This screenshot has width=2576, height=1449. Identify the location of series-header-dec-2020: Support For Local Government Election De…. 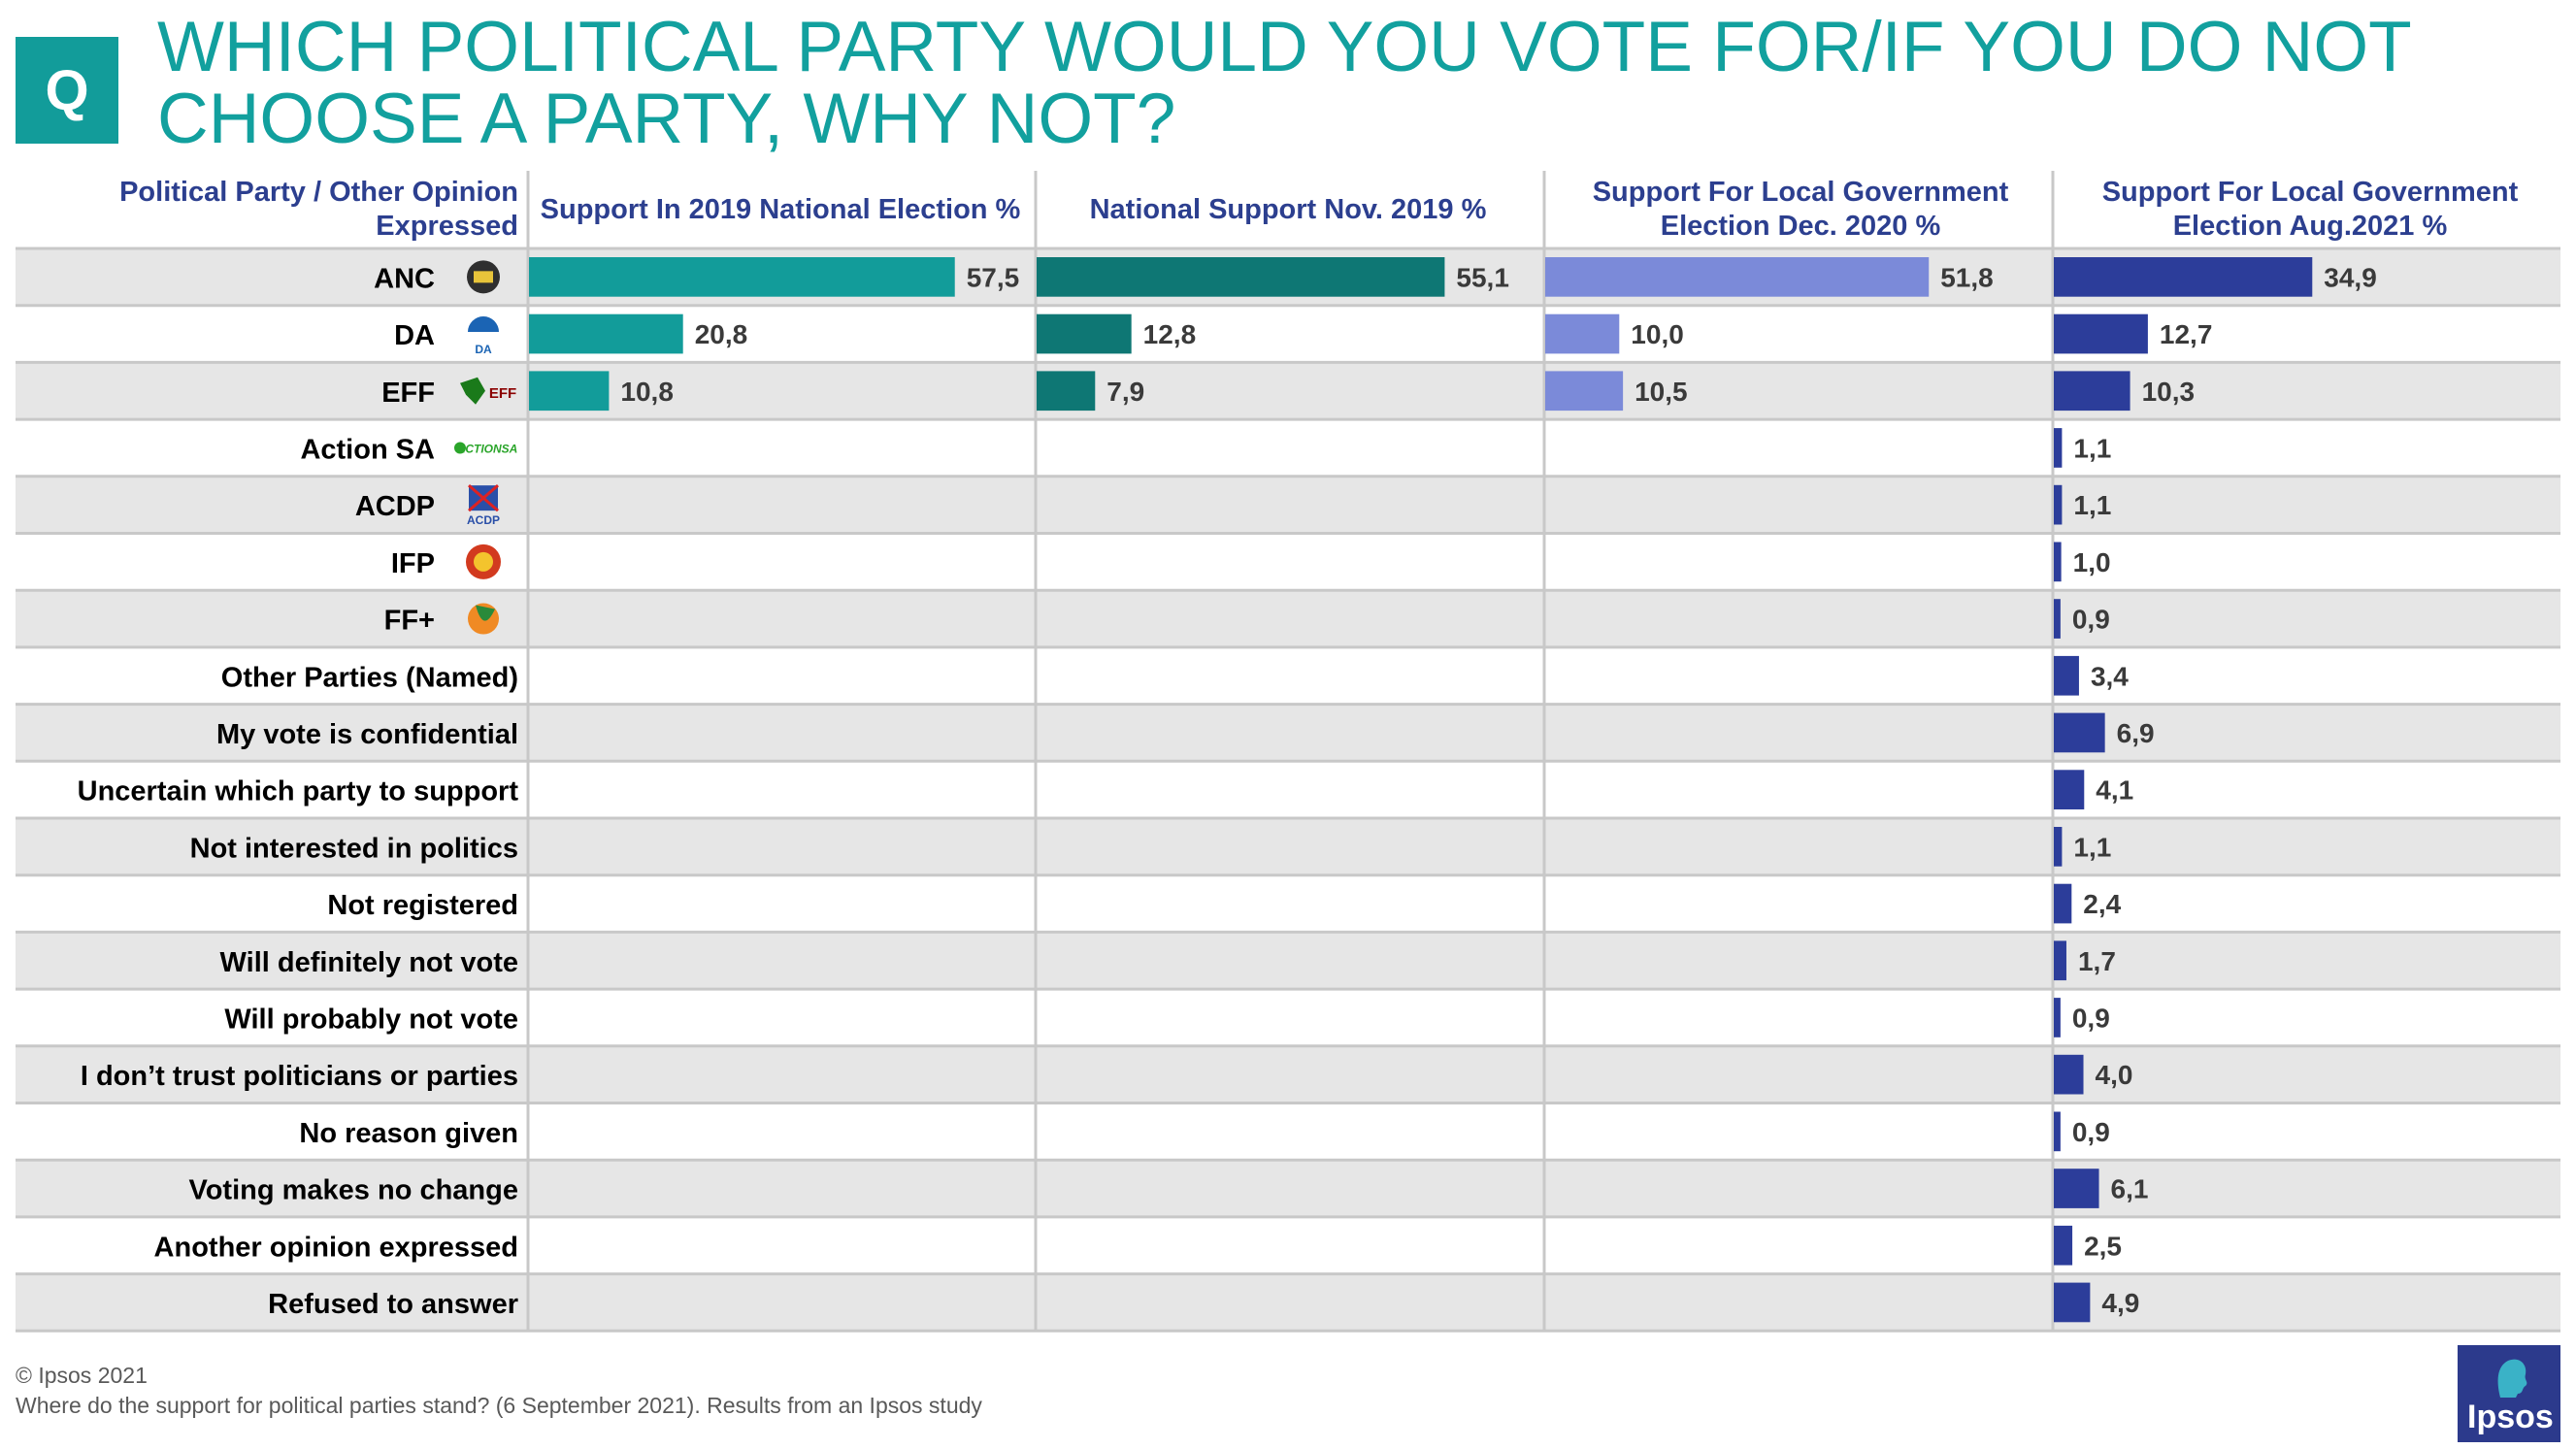
(1800, 209).